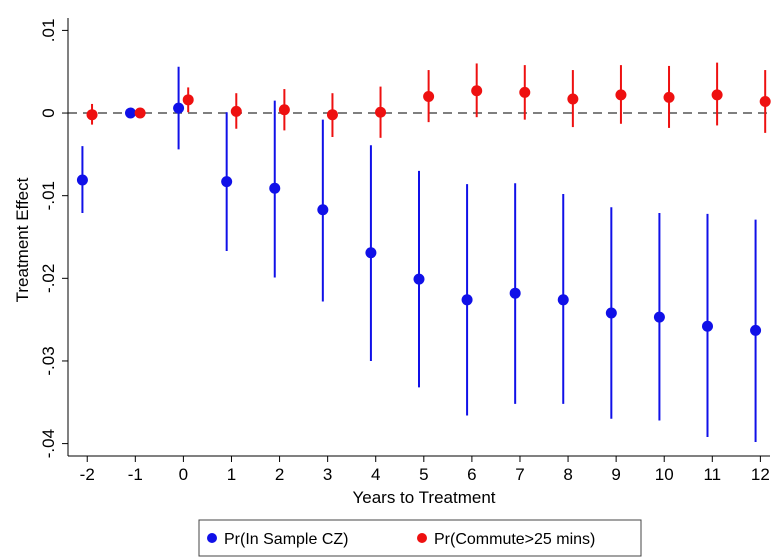  I want to click on legend-label-commute: Pr(Commute>25 mins), so click(514, 539).